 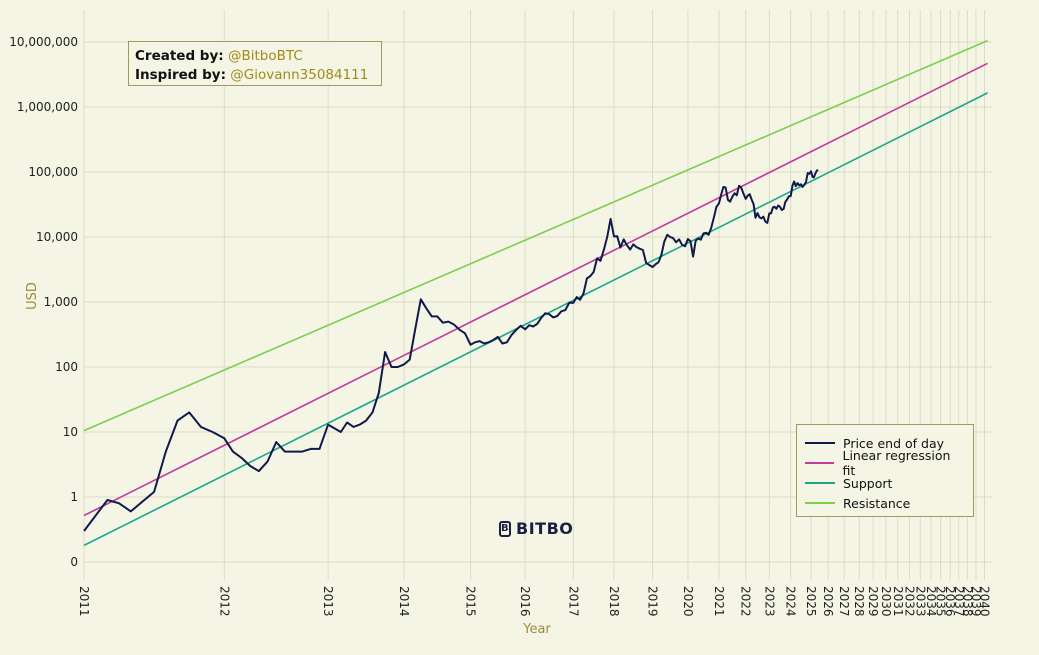 What do you see at coordinates (70, 432) in the screenshot?
I see `y-tick-label: 10` at bounding box center [70, 432].